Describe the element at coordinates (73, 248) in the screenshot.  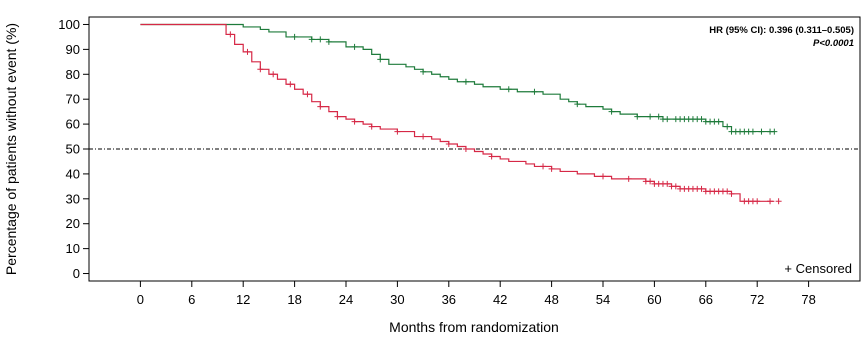
I see `y-tick-label: 10` at that location.